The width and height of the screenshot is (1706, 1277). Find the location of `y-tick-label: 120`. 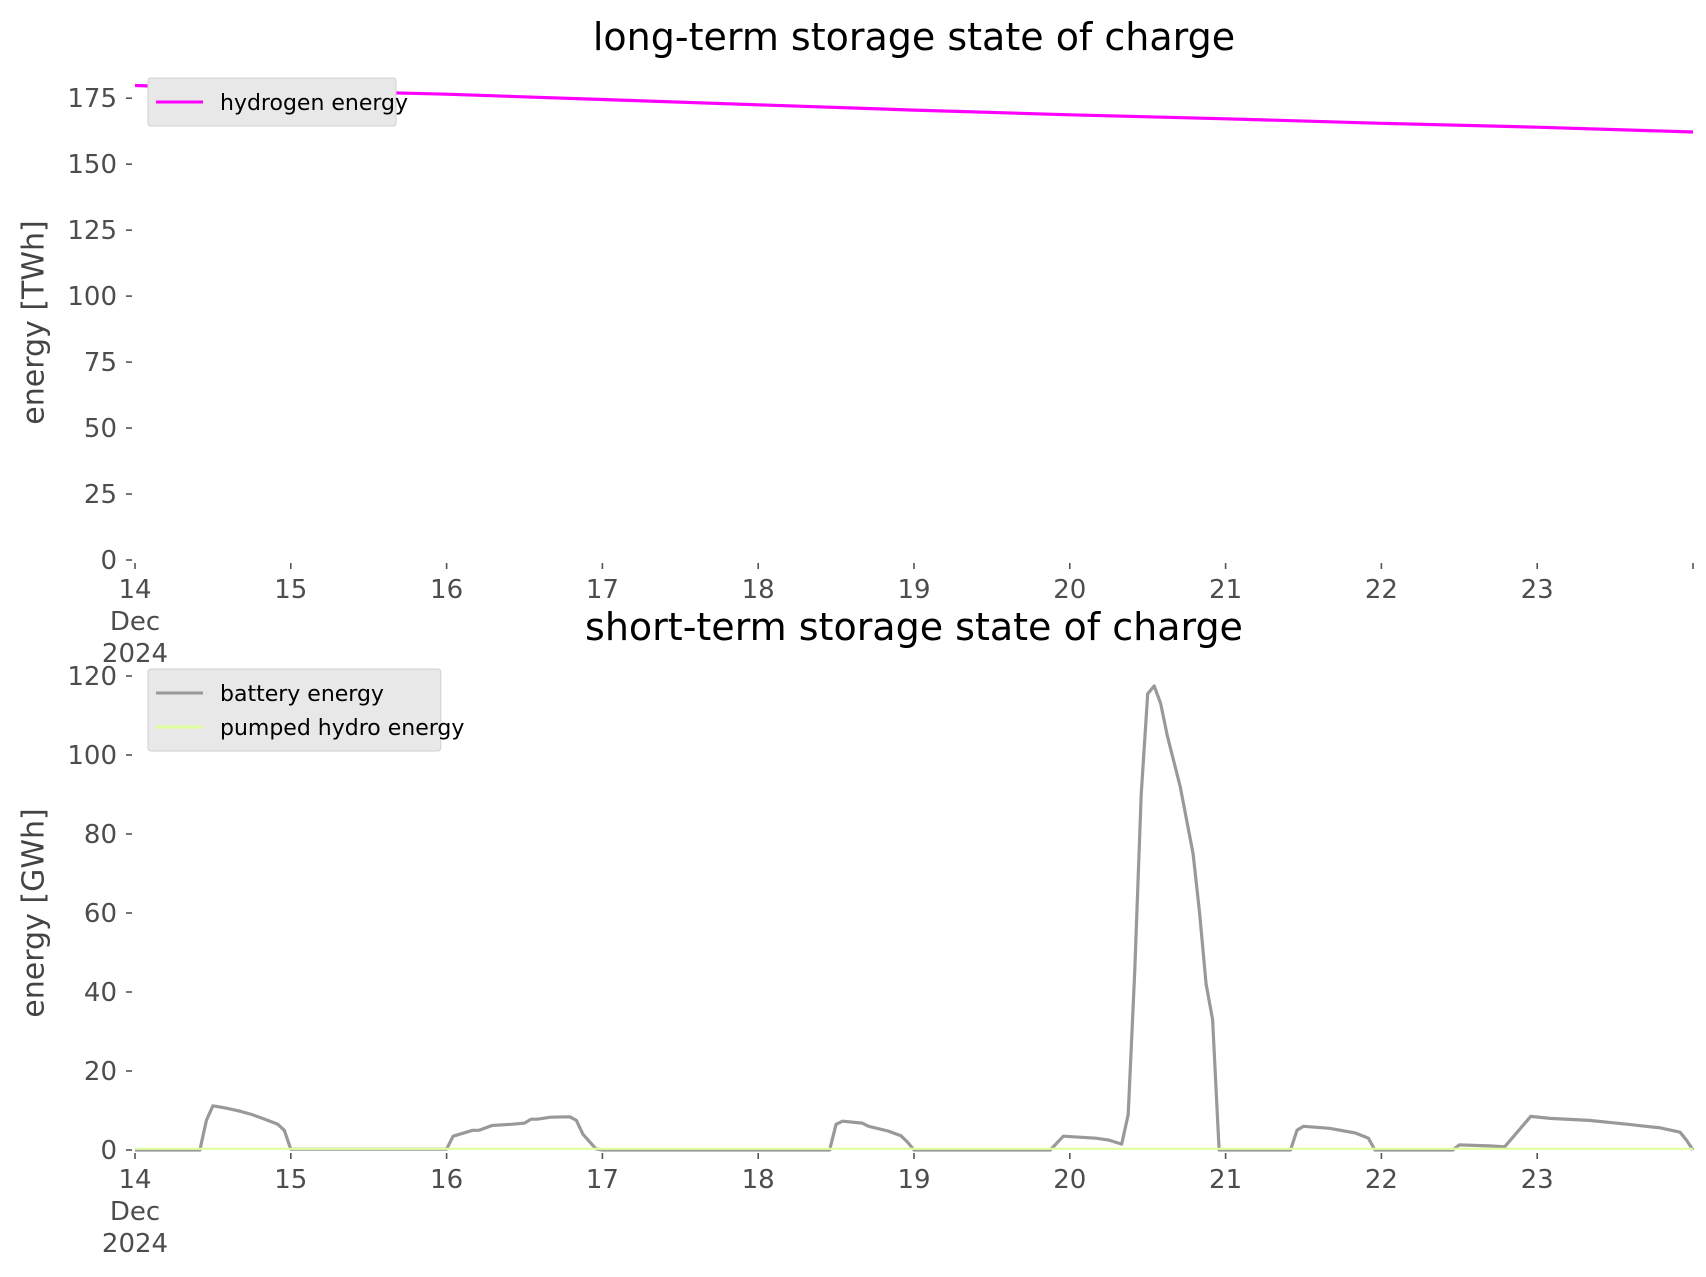

y-tick-label: 120 is located at coordinates (92, 677).